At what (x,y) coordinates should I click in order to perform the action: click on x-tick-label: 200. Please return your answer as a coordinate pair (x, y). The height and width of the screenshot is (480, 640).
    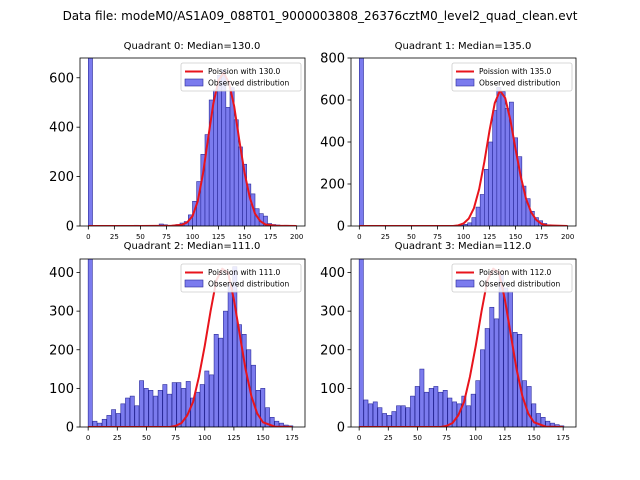
    Looking at the image, I should click on (296, 237).